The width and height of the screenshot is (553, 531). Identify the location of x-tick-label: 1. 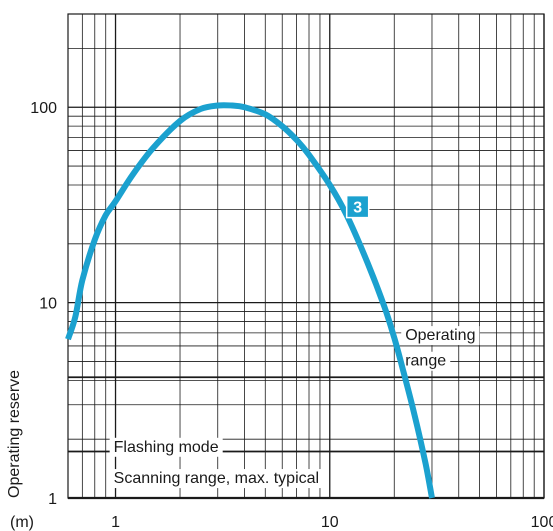
(115, 522).